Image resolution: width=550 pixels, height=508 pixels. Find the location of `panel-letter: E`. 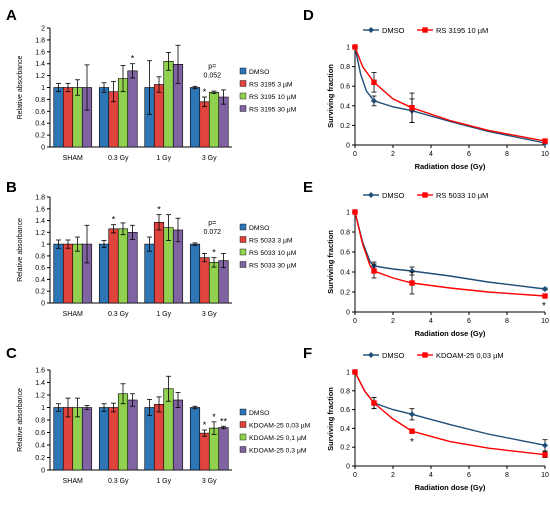

panel-letter: E is located at coordinates (308, 187).